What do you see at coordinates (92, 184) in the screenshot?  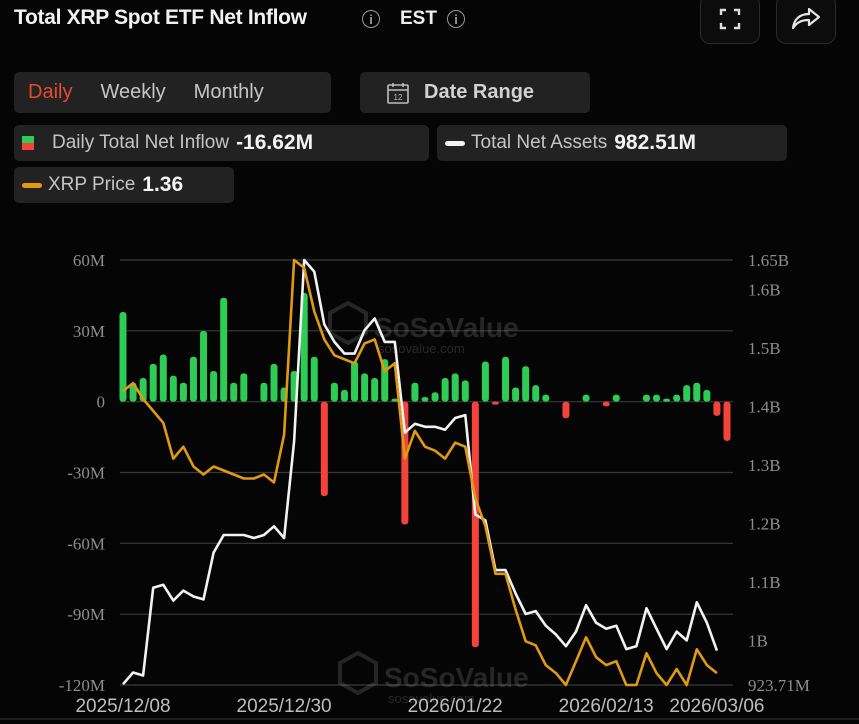 I see `legend-label: XRP Price` at bounding box center [92, 184].